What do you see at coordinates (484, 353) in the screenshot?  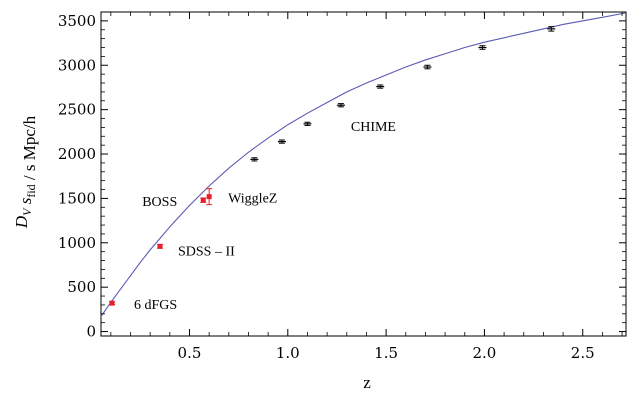 I see `x-tick-label: 2.0` at bounding box center [484, 353].